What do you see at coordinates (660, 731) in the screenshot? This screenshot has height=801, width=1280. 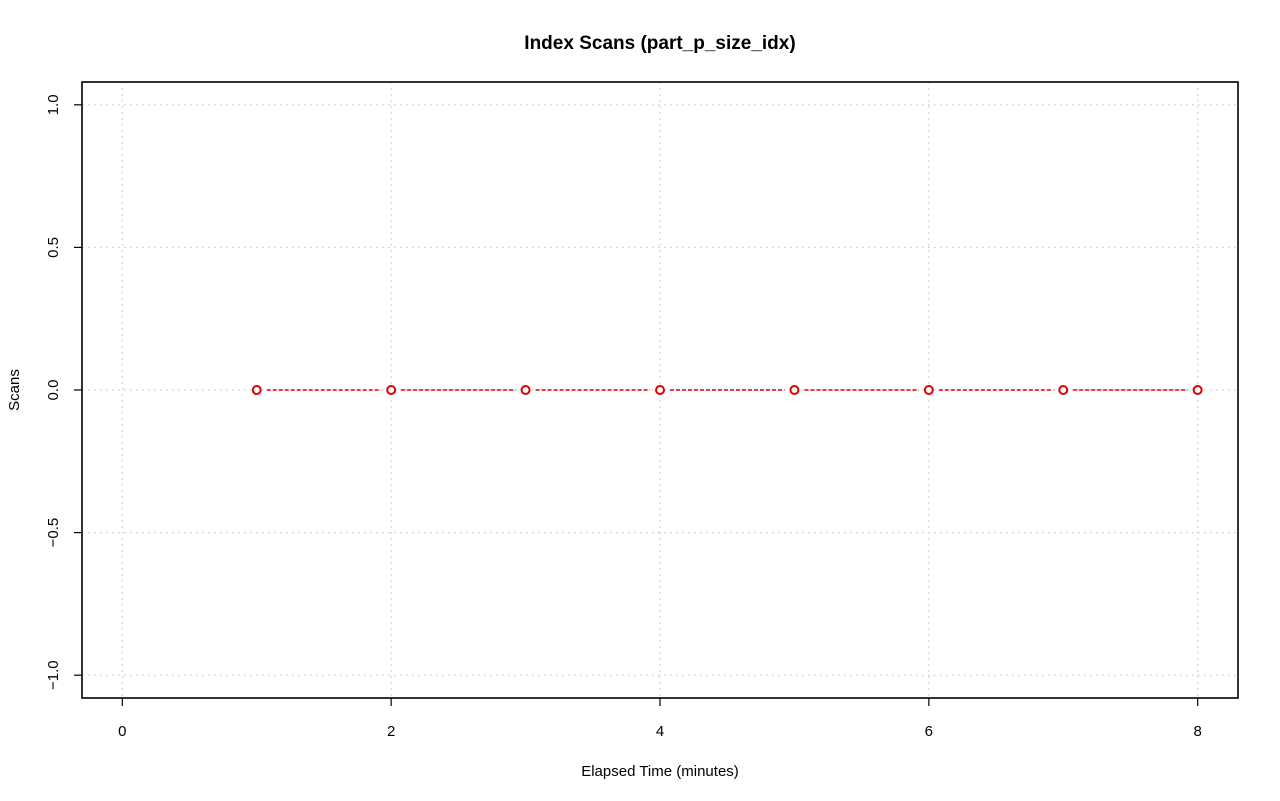 I see `x-tick-label: 4` at bounding box center [660, 731].